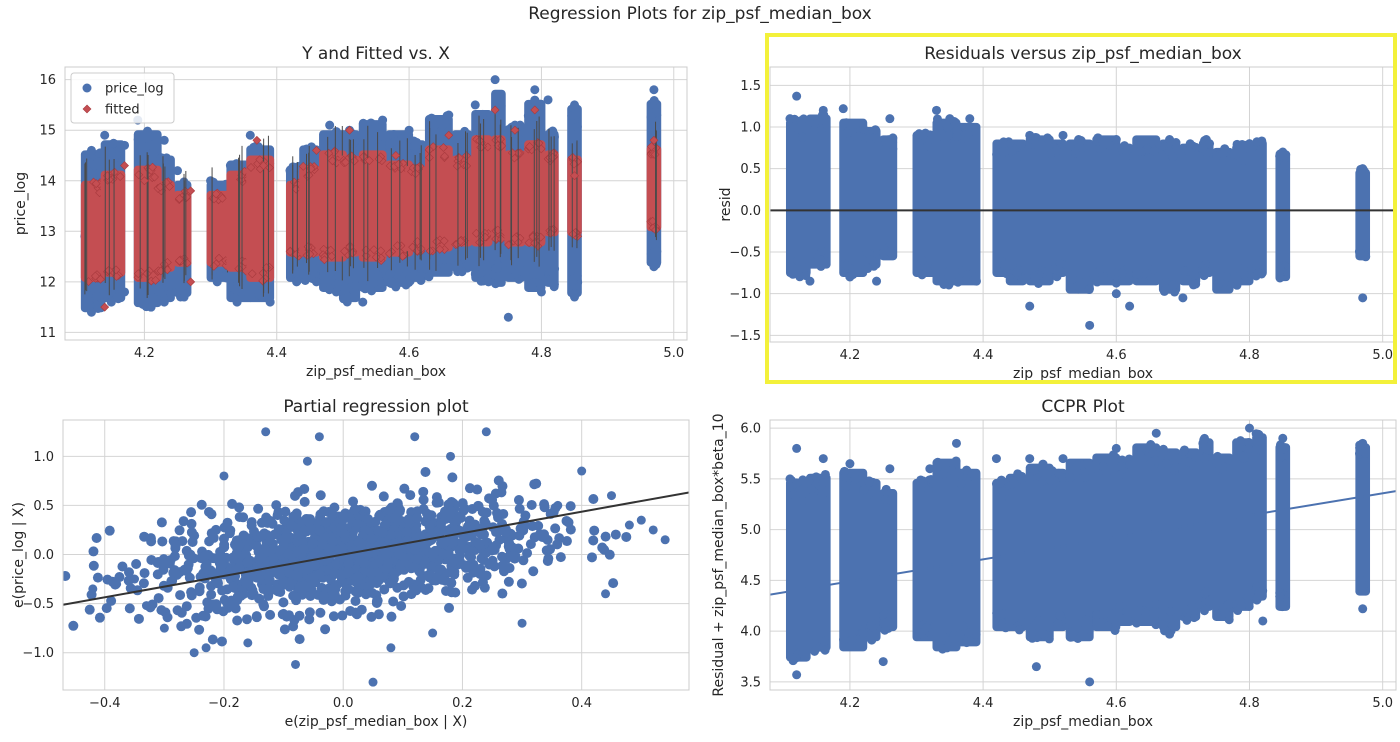 The image size is (1400, 742). I want to click on ccpr-fit-line, so click(1083, 543).